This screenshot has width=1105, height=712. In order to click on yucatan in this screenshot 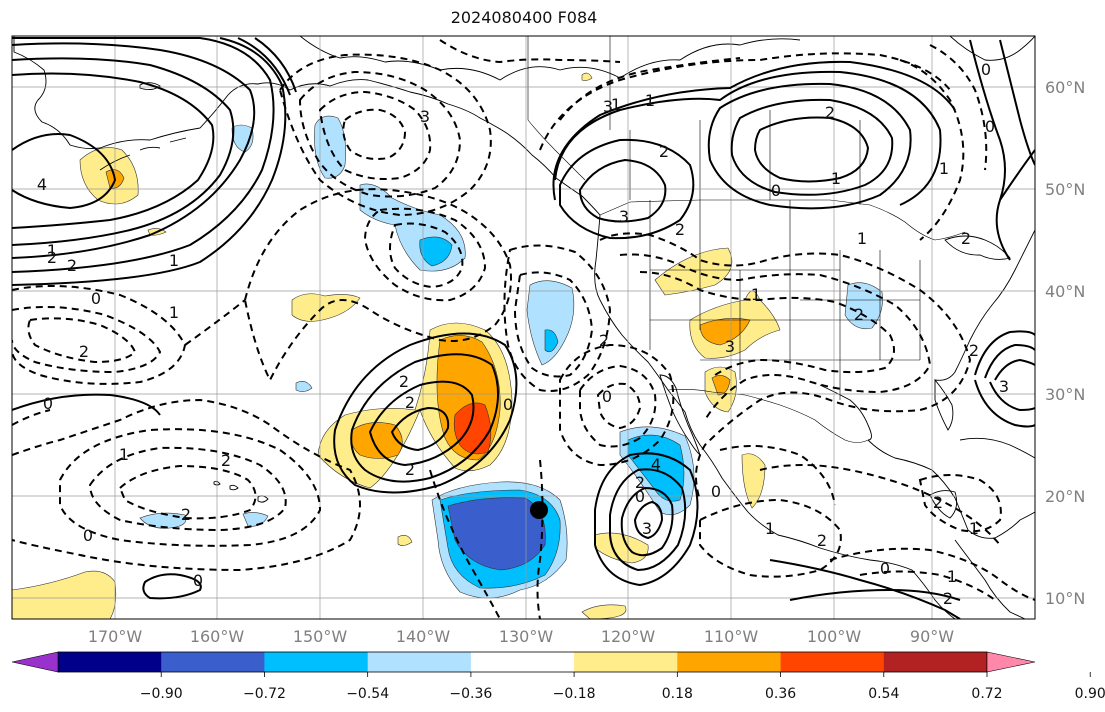, I will do `click(943, 504)`.